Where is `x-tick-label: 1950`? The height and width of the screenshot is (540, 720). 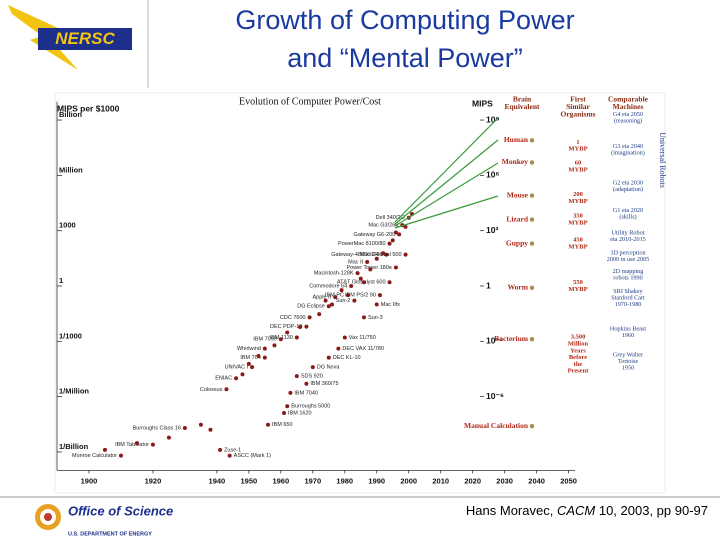
x-tick-label: 1950 is located at coordinates (249, 480).